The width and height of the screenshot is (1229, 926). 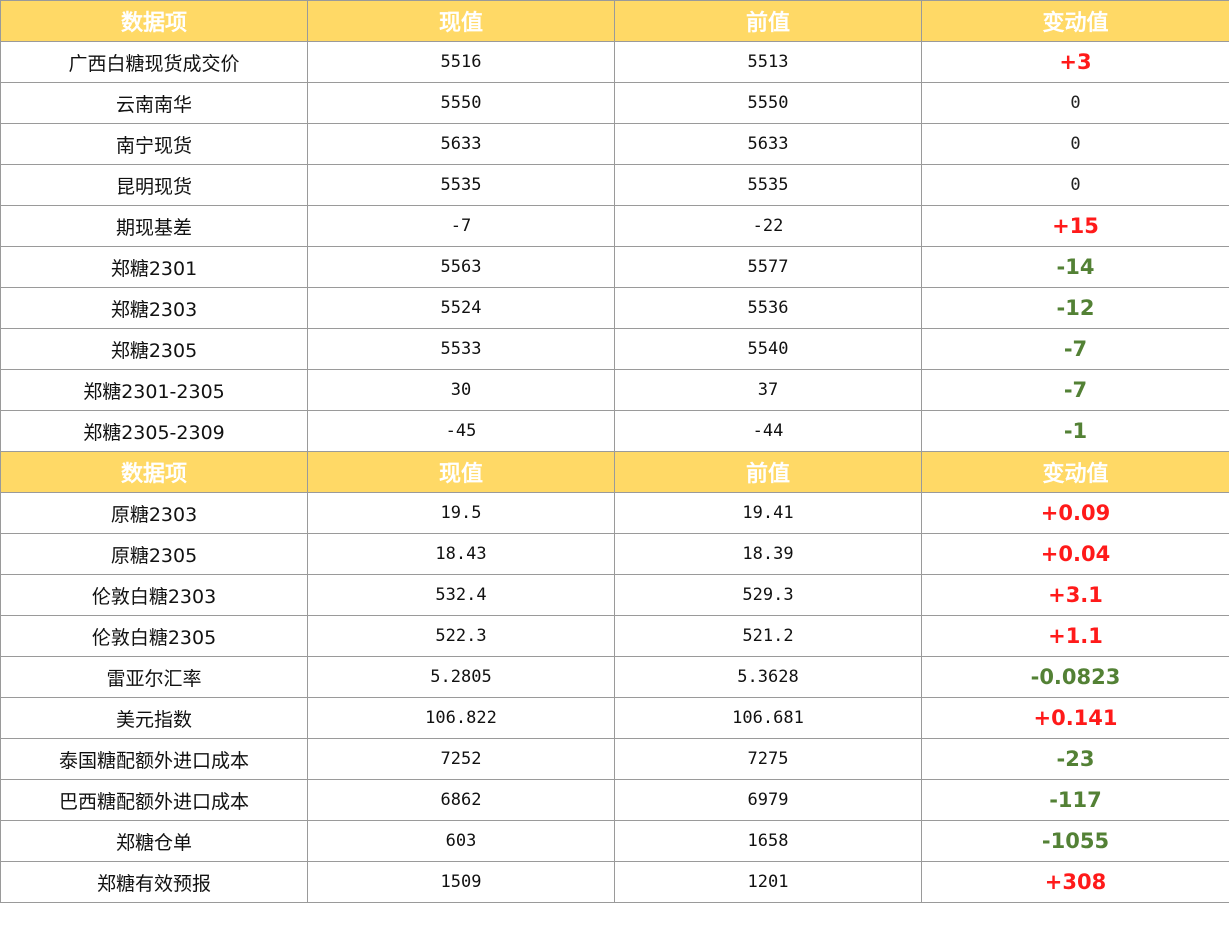 I want to click on row-current-value: -7, so click(x=461, y=226).